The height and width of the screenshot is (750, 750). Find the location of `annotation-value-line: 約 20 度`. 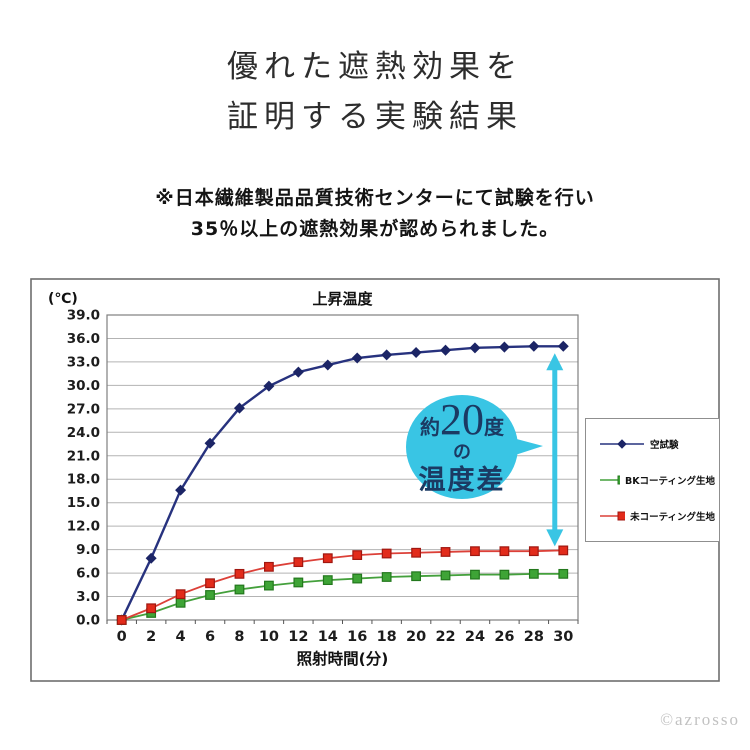

annotation-value-line: 約 20 度 is located at coordinates (462, 420).